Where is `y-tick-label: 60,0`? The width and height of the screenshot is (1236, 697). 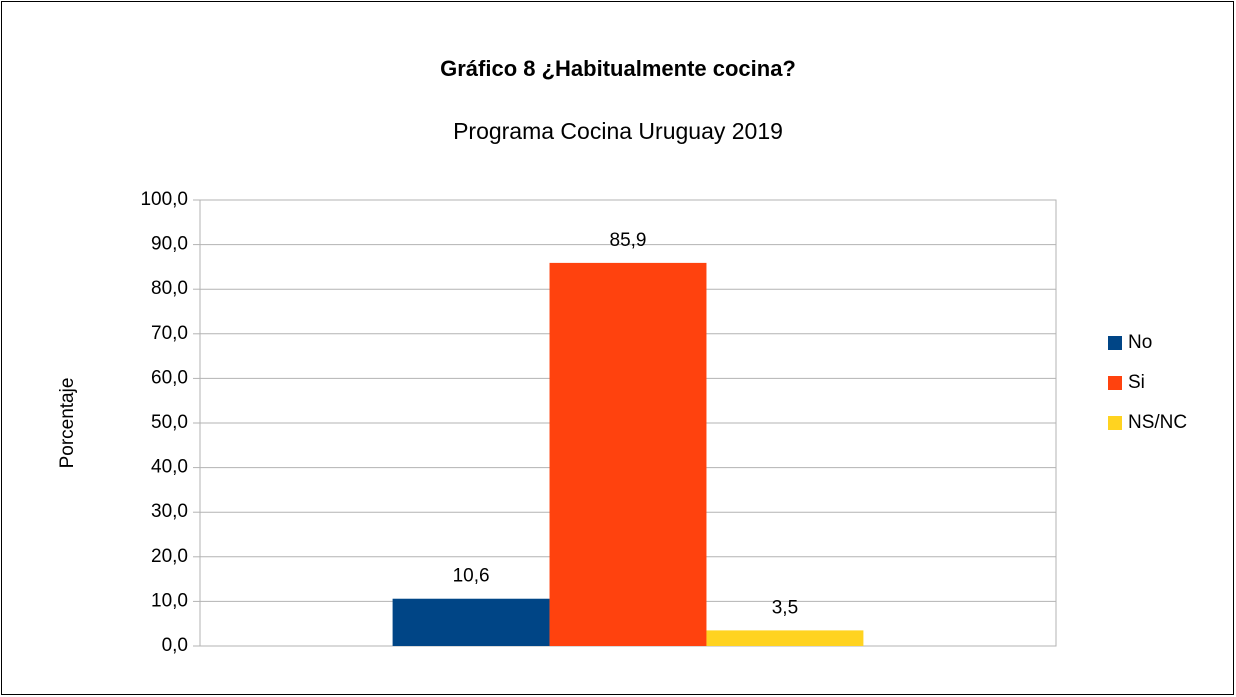 y-tick-label: 60,0 is located at coordinates (169, 377).